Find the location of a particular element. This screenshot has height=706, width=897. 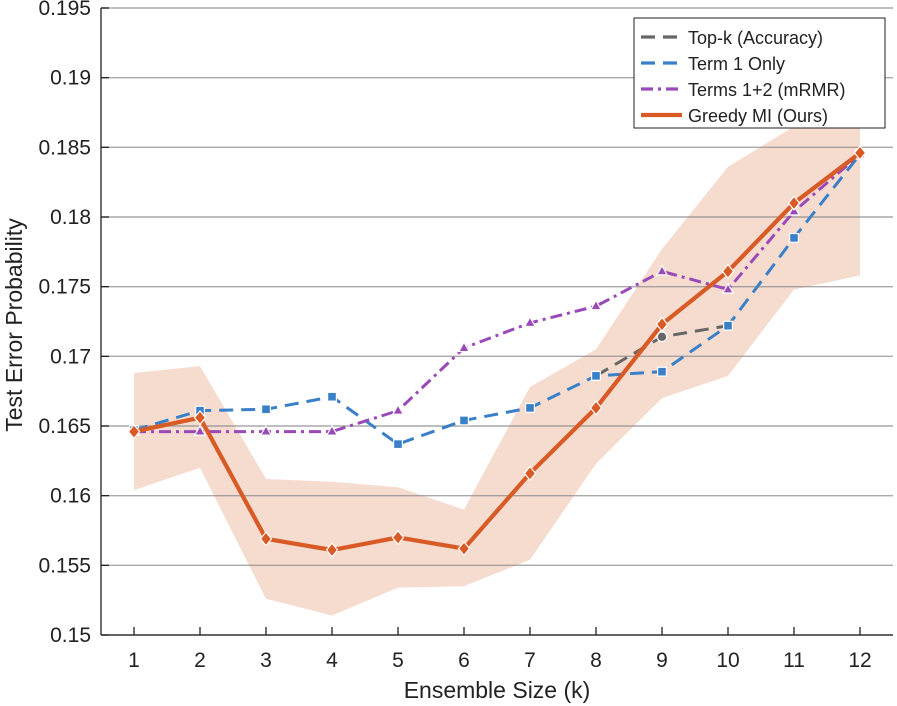

y-tick-label: 0.175 is located at coordinates (64, 287).